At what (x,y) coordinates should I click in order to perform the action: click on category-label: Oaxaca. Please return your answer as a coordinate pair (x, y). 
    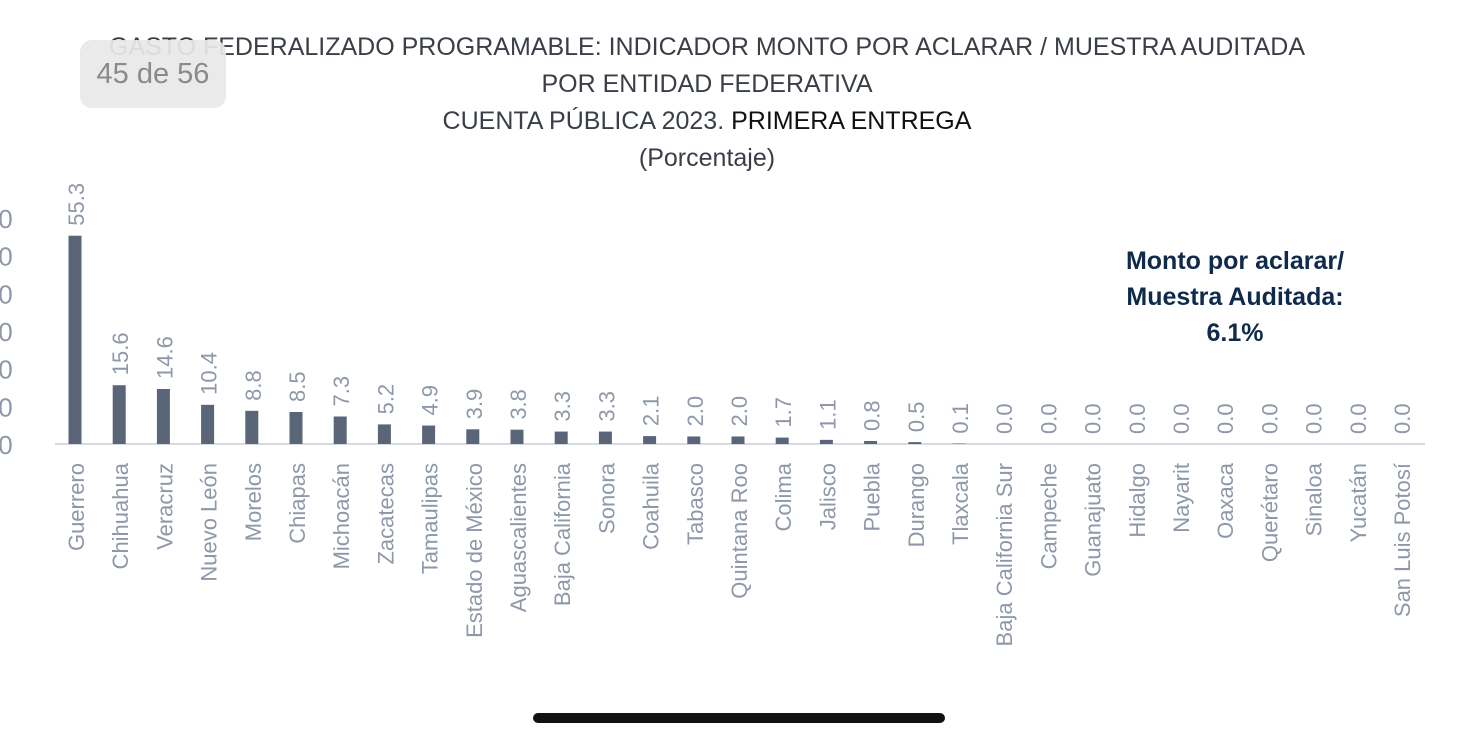
    Looking at the image, I should click on (1225, 500).